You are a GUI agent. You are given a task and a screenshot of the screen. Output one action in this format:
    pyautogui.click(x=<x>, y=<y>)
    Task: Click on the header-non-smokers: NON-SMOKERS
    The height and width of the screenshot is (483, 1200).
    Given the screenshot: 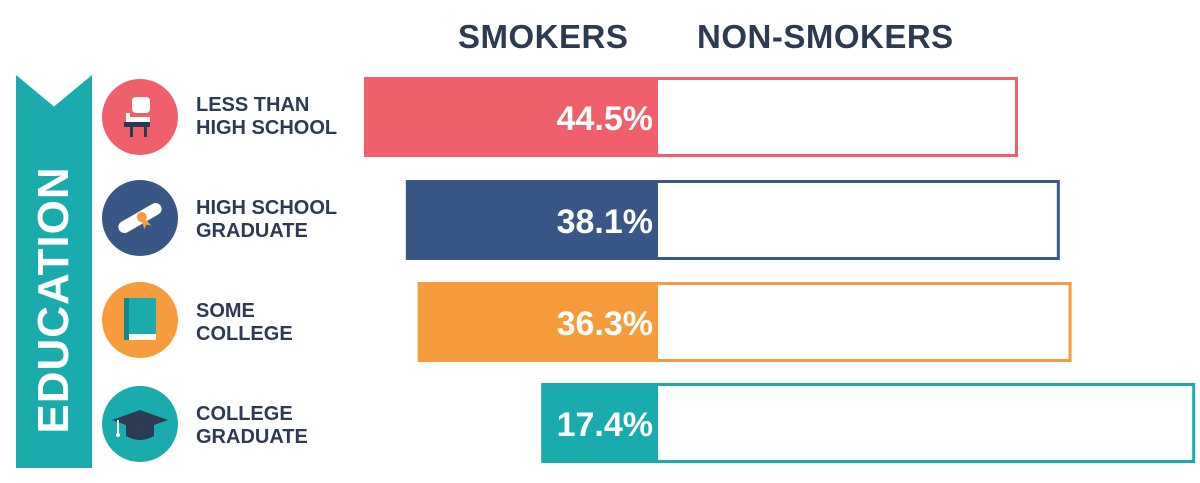 What is the action you would take?
    pyautogui.click(x=825, y=36)
    